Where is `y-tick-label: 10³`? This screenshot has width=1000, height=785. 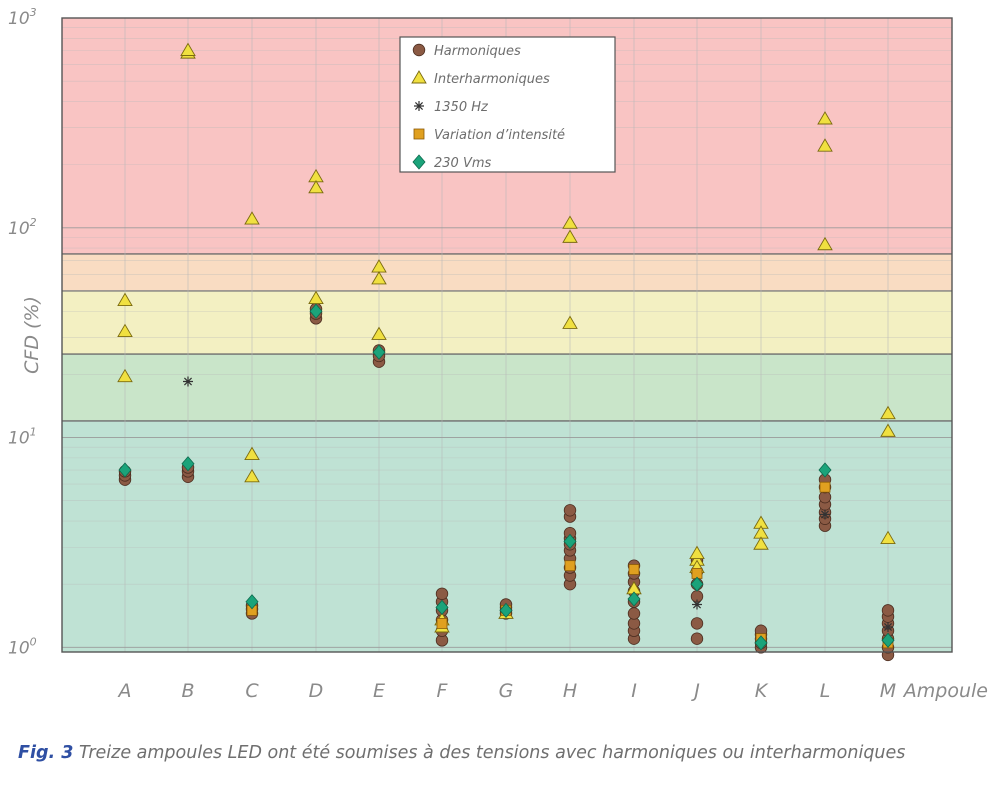 y-tick-label: 10³ is located at coordinates (22, 17).